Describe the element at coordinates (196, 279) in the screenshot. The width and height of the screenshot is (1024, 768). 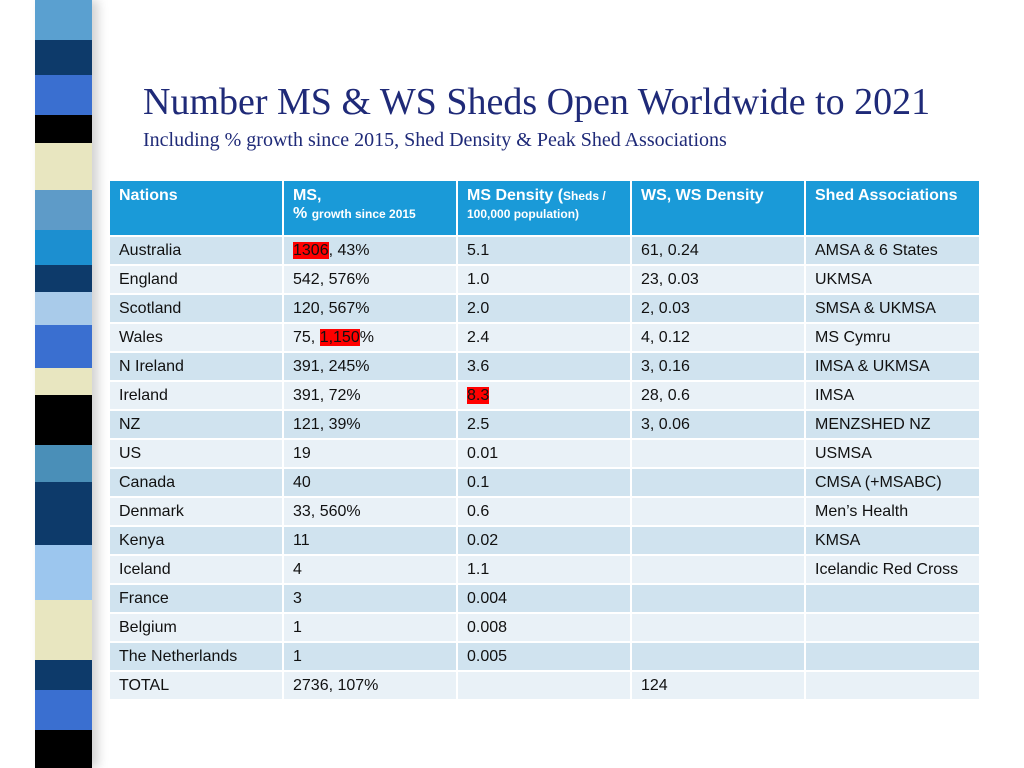
I see `table-cell: England` at that location.